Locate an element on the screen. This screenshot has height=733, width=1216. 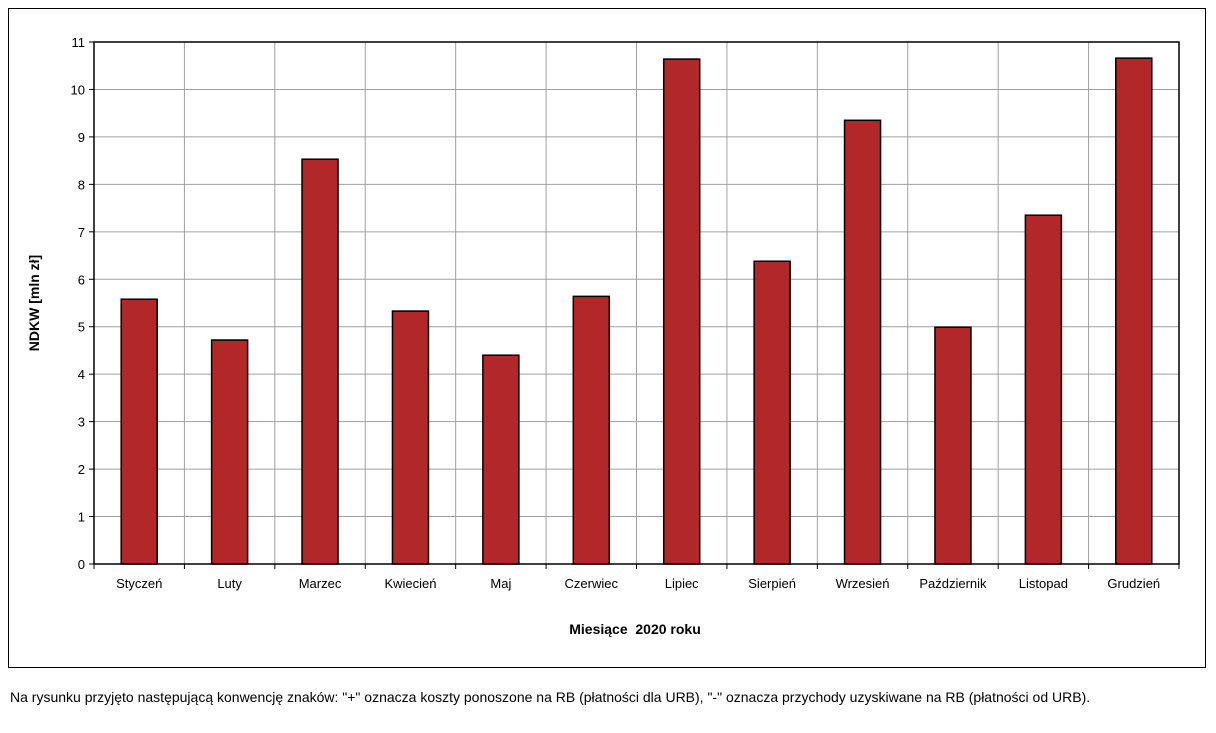
x-tick-label: Sierpień is located at coordinates (772, 583).